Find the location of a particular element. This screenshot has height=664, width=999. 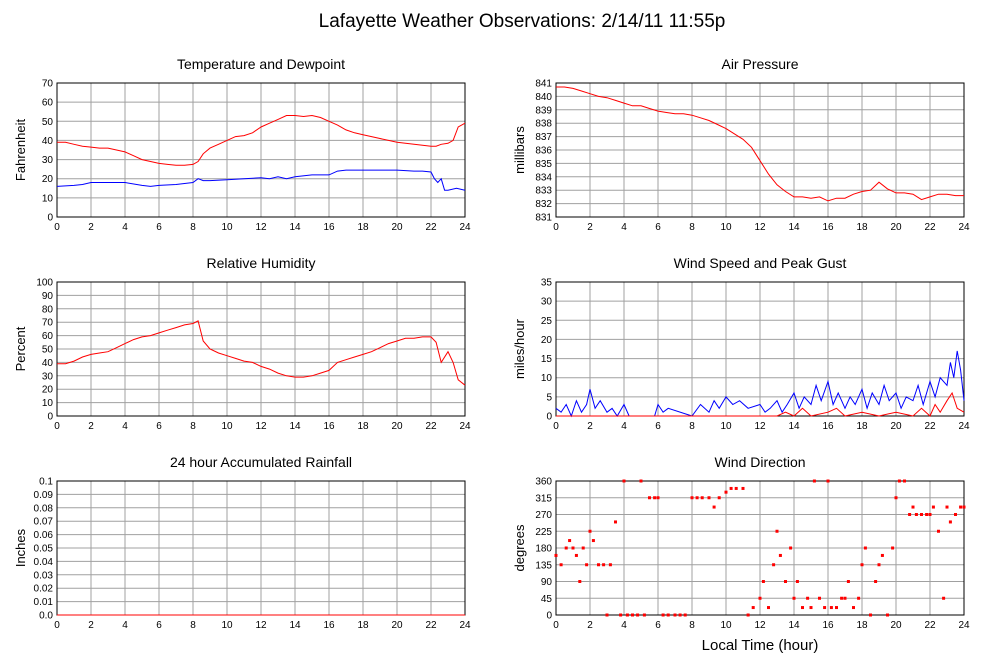

y-tick-label: 10 is located at coordinates (547, 378).